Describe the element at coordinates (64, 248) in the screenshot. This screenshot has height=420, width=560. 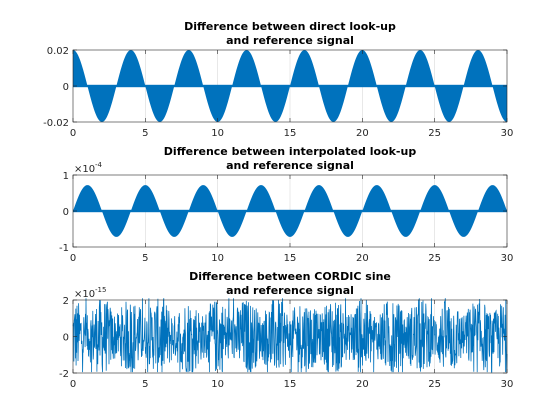
I see `y-tick-label: -1` at that location.